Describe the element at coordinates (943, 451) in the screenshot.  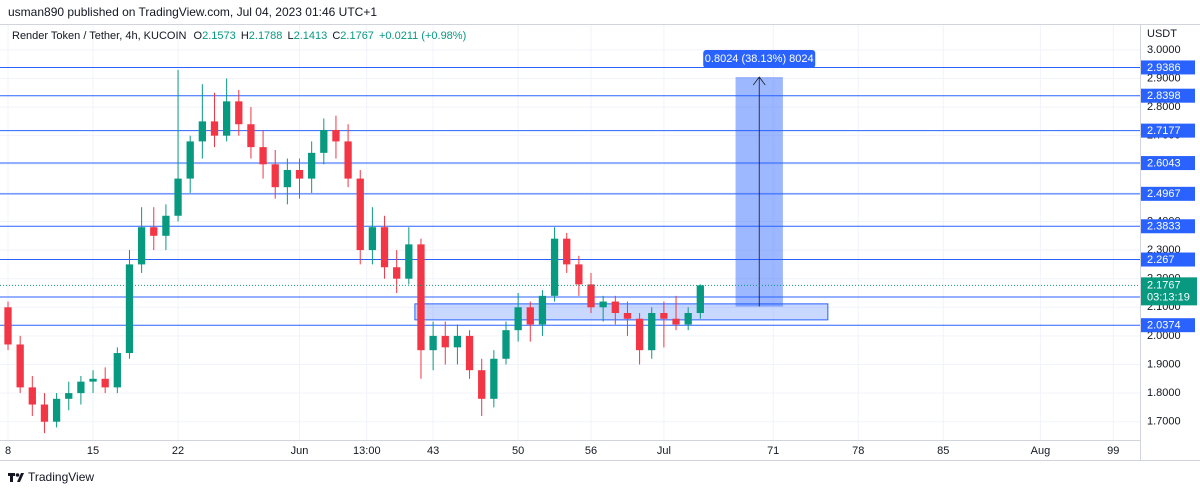
I see `x-tick-label: 85` at that location.